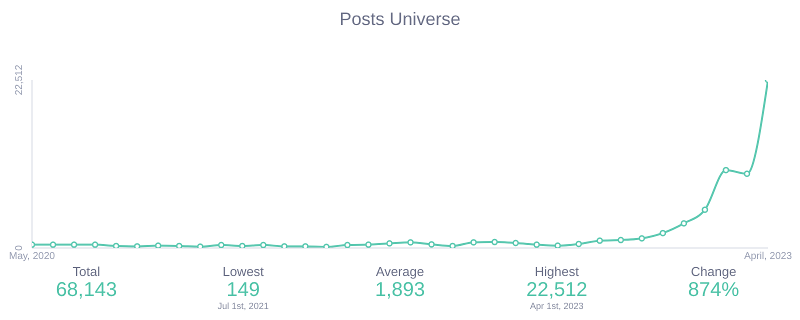  Describe the element at coordinates (86, 290) in the screenshot. I see `text: 68,143` at that location.